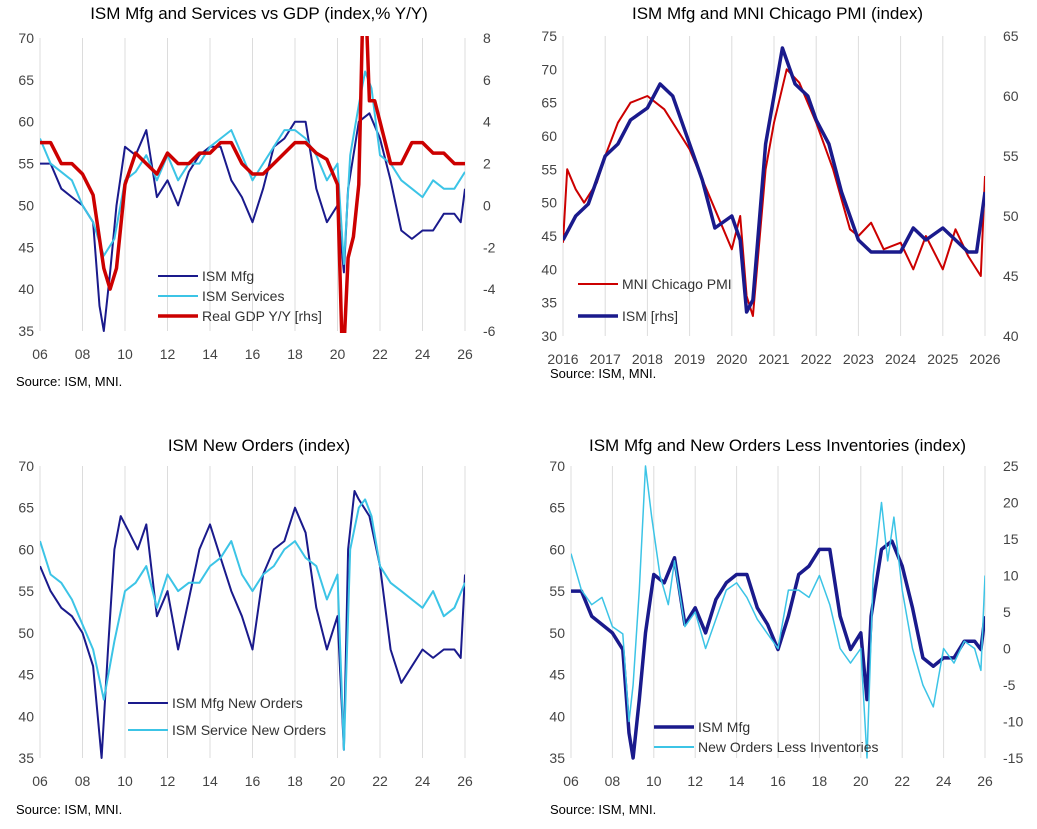  What do you see at coordinates (778, 649) in the screenshot?
I see `series-line-ism-mfg` at bounding box center [778, 649].